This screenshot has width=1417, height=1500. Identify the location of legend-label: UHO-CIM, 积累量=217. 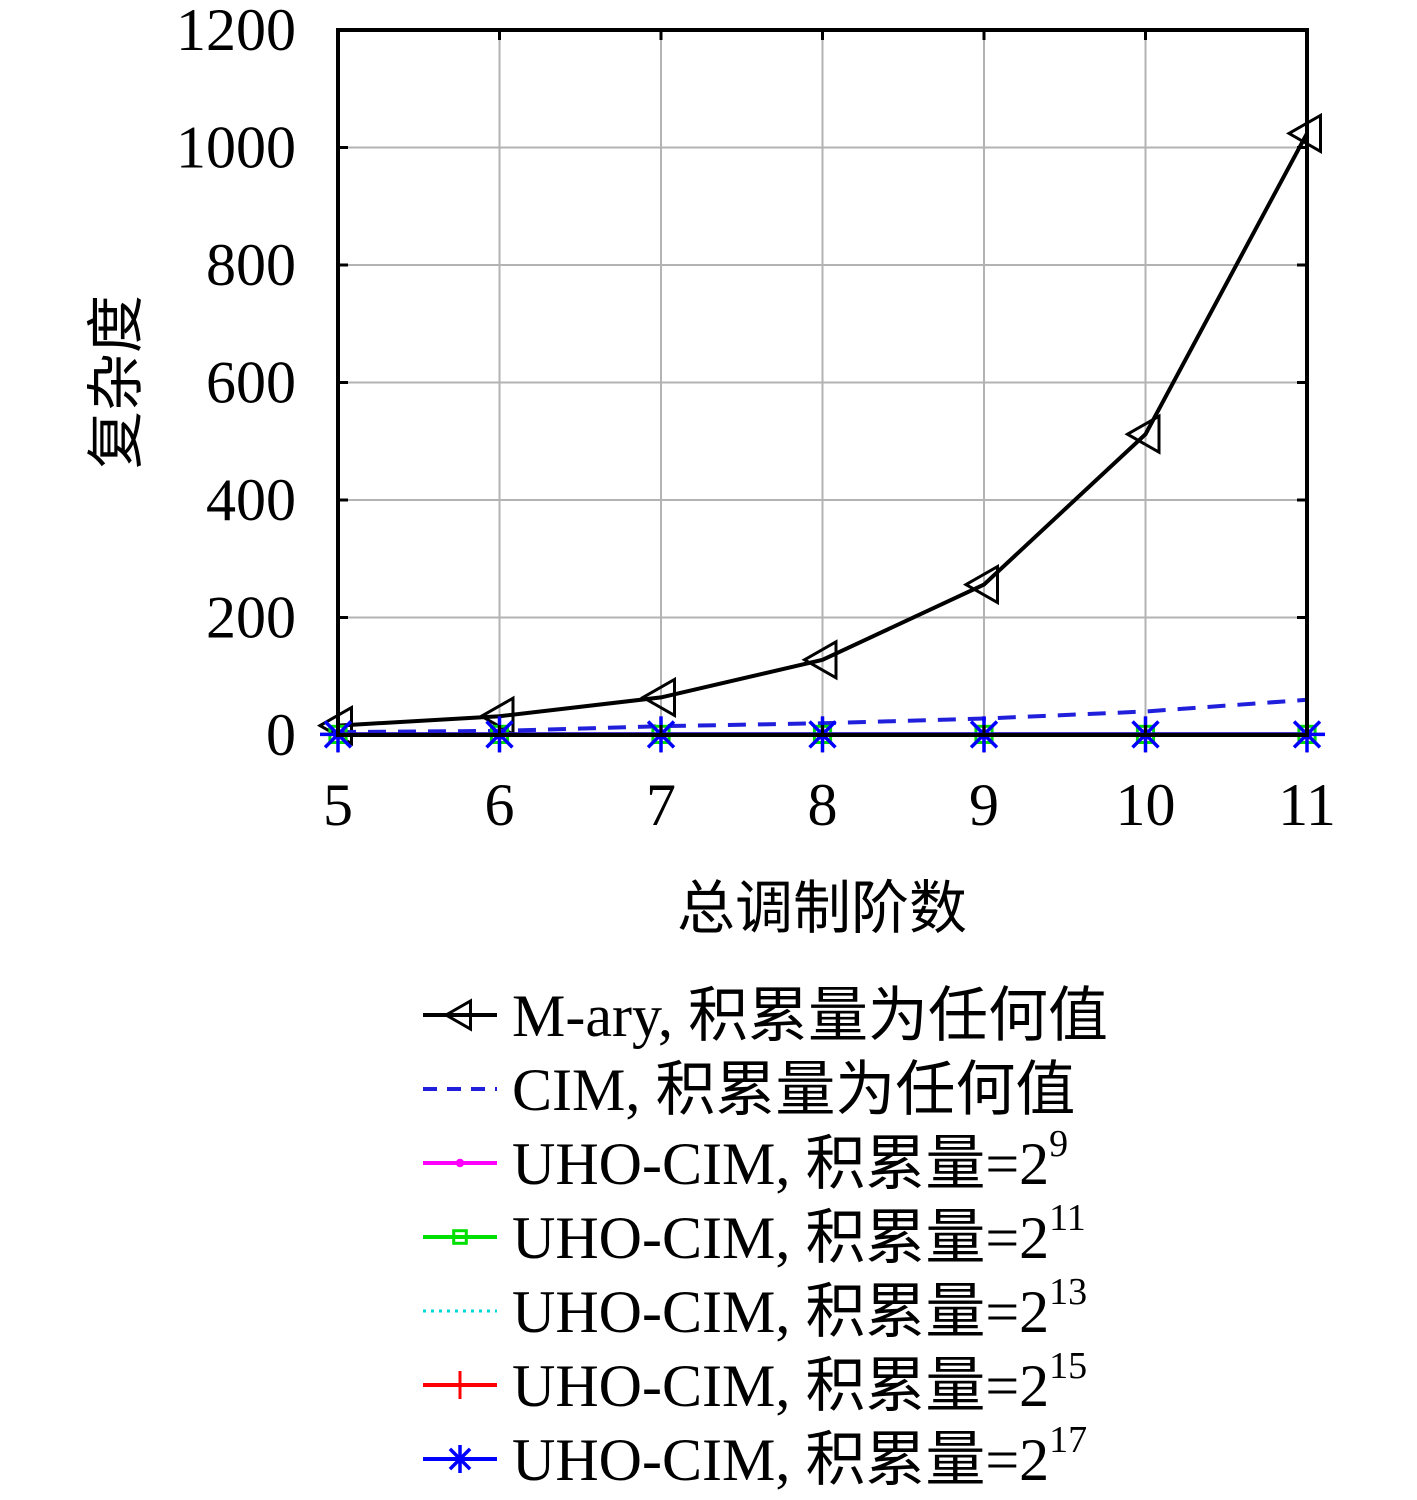
(799, 1456).